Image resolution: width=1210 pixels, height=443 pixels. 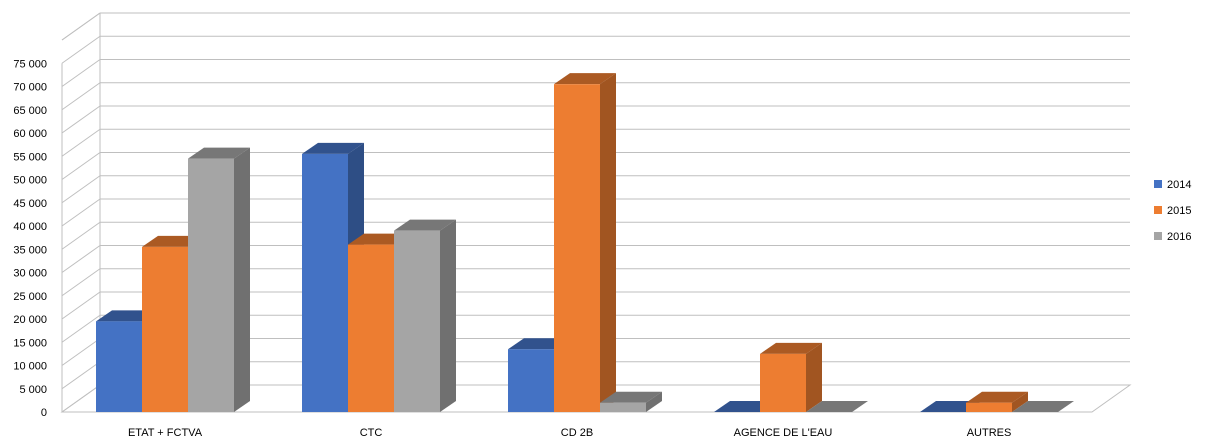 What do you see at coordinates (1179, 185) in the screenshot?
I see `legend-label: 2014` at bounding box center [1179, 185].